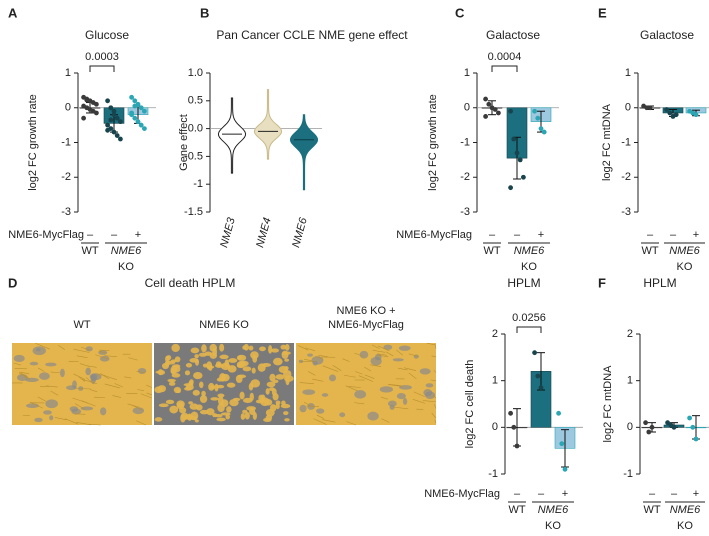 The height and width of the screenshot is (536, 709). I want to click on group-label: NME6, so click(126, 251).